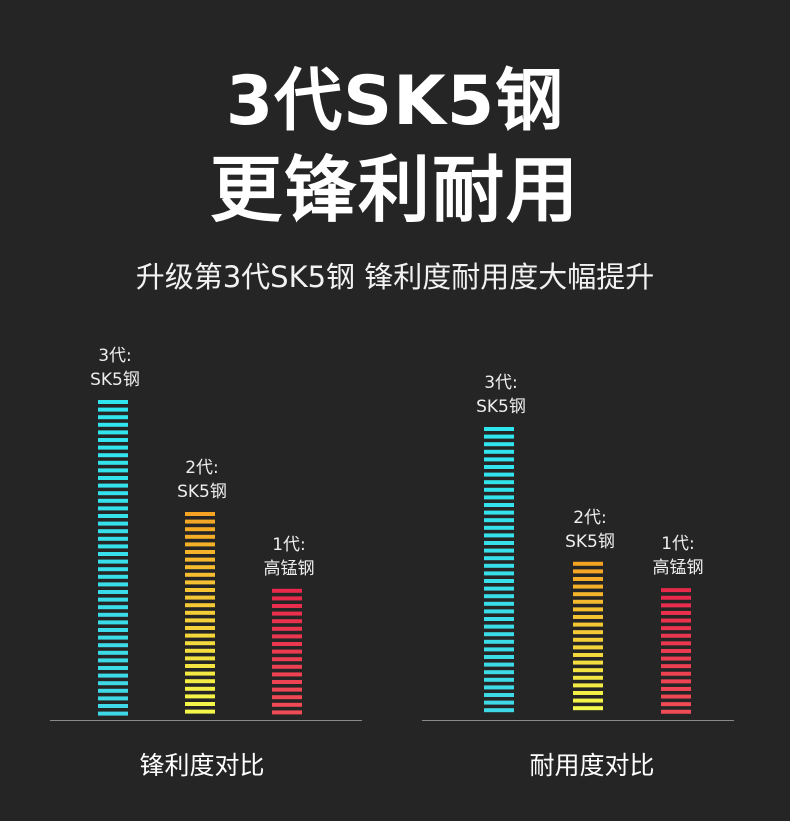  I want to click on page-subtitle: 升级第3代SK5钢 锋利度耐用度大幅提升, so click(395, 277).